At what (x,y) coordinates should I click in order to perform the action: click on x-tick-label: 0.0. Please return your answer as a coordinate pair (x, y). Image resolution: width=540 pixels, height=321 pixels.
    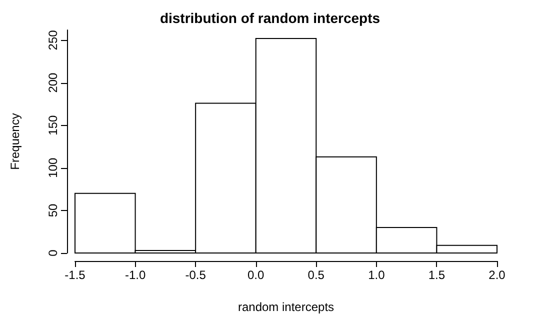
    Looking at the image, I should click on (256, 275).